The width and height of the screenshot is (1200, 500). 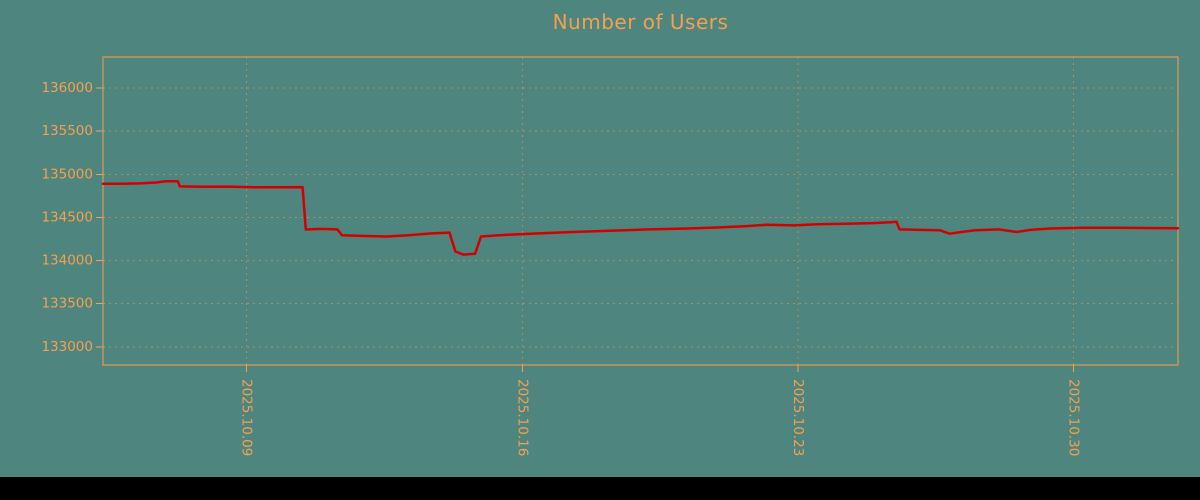 I want to click on chart-title: Number of Users, so click(x=640, y=22).